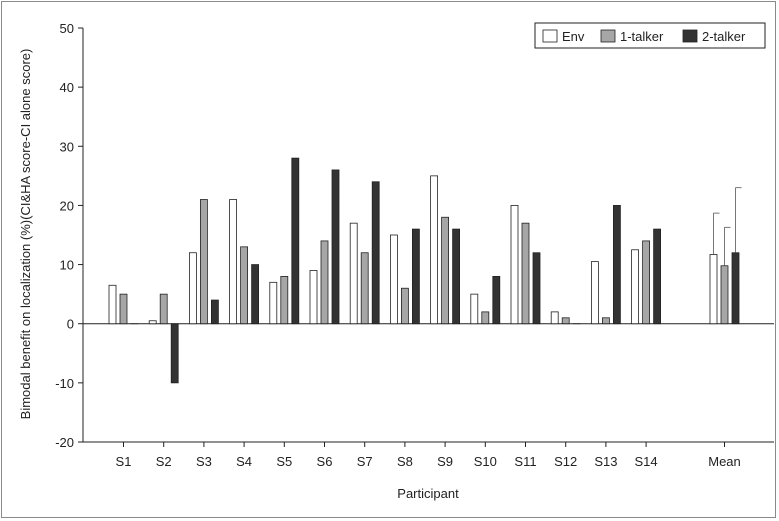  What do you see at coordinates (164, 461) in the screenshot?
I see `x-tick-label: S2` at bounding box center [164, 461].